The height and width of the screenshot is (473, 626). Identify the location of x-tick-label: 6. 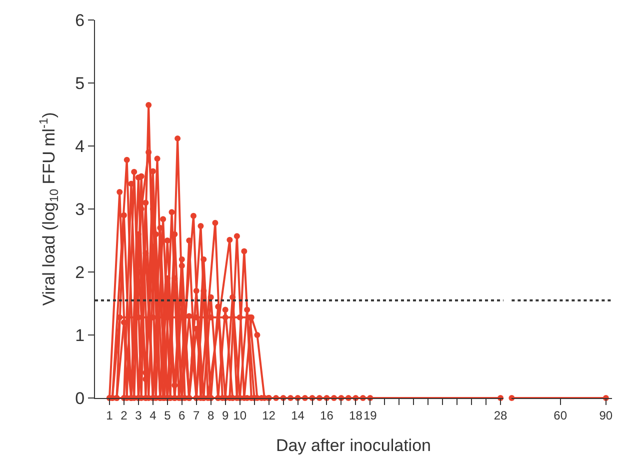
(182, 415).